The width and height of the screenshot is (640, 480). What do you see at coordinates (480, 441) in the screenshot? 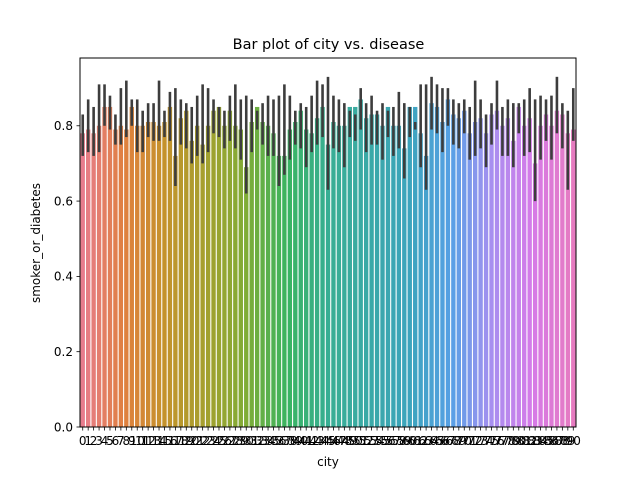
I see `x-tick-label: 73` at bounding box center [480, 441].